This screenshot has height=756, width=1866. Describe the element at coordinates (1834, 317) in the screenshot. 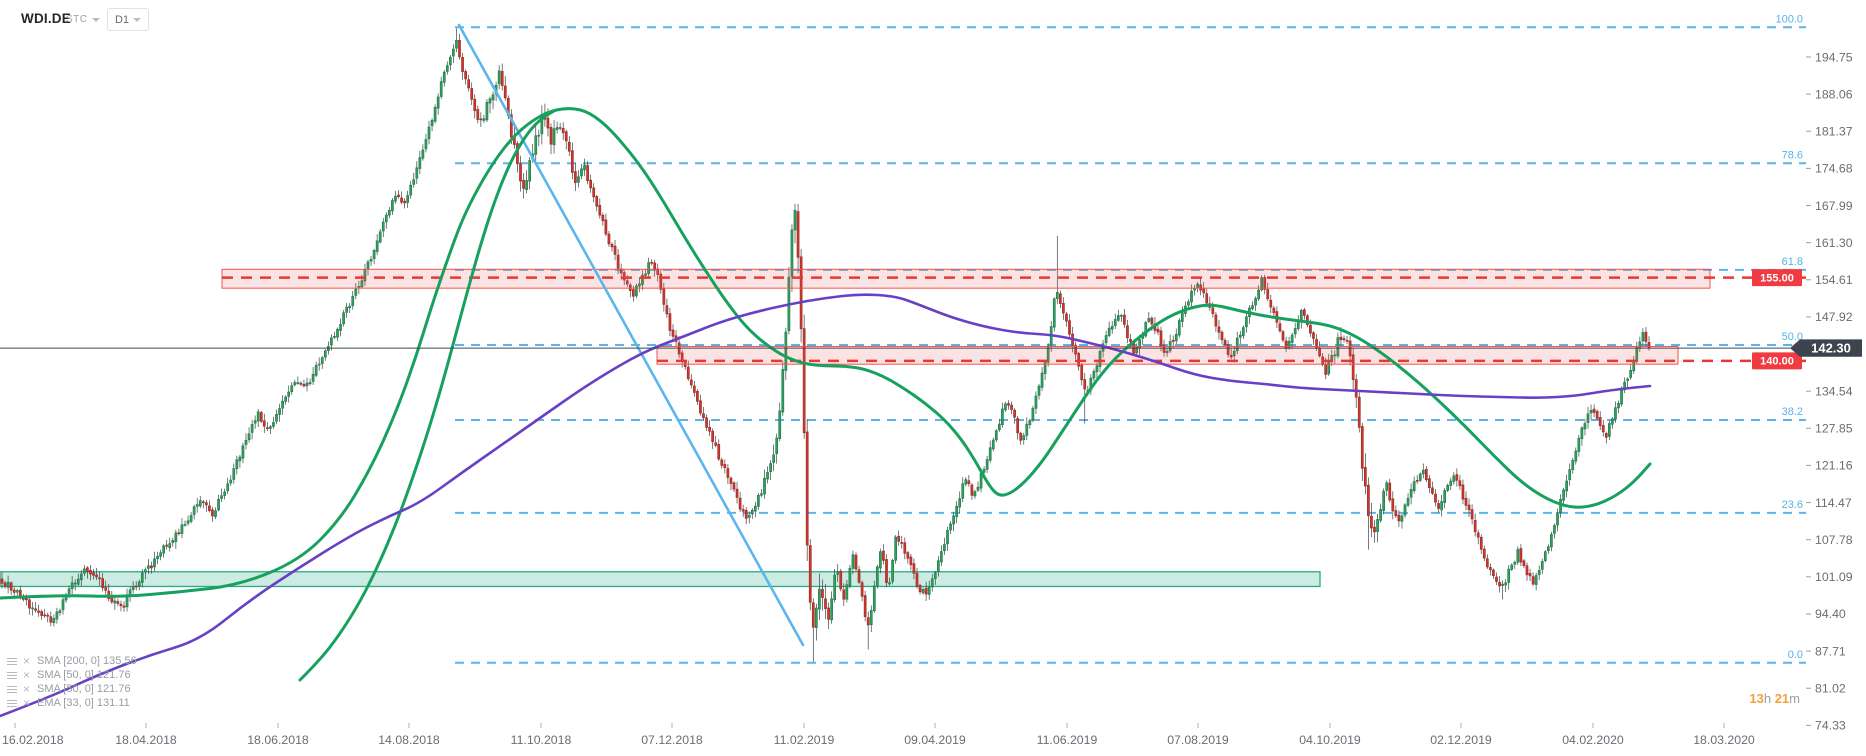

I see `price-axis-label: 147.92` at that location.